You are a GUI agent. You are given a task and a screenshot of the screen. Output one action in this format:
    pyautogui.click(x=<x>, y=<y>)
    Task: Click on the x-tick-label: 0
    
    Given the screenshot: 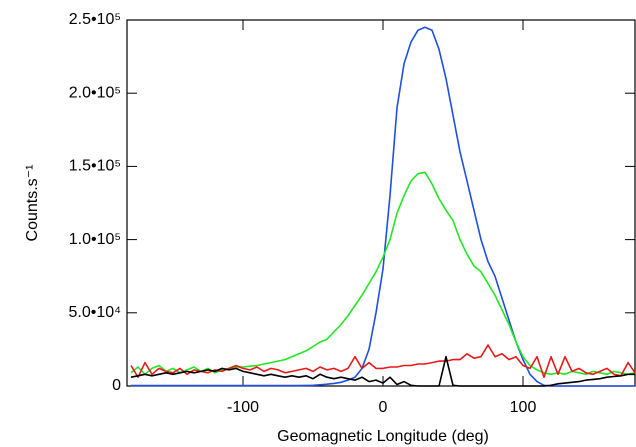 What is the action you would take?
    pyautogui.click(x=383, y=407)
    